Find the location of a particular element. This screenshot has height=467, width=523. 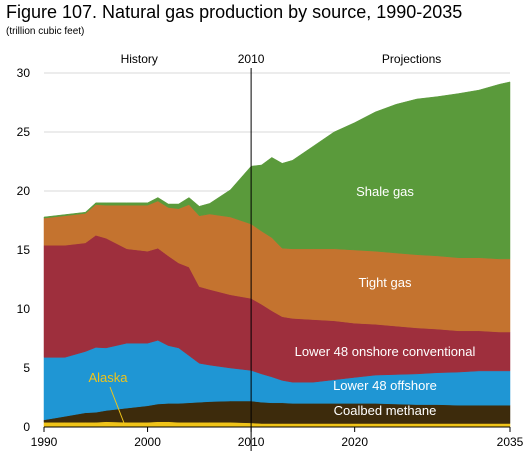

x-tick-label: 2035 is located at coordinates (510, 442).